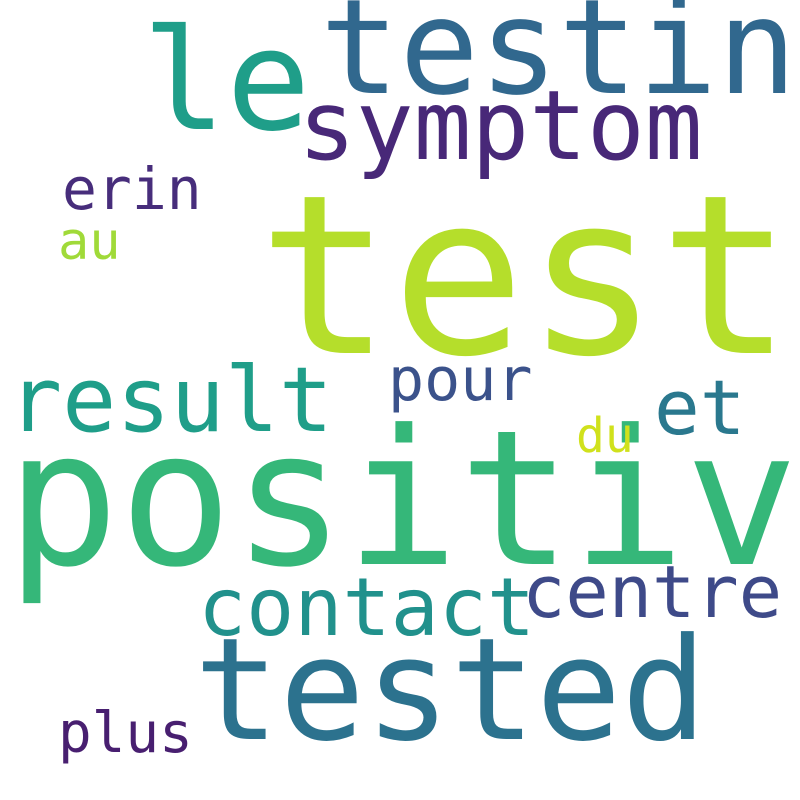 This screenshot has width=800, height=800. What do you see at coordinates (652, 592) in the screenshot?
I see `word-centre: centre` at bounding box center [652, 592].